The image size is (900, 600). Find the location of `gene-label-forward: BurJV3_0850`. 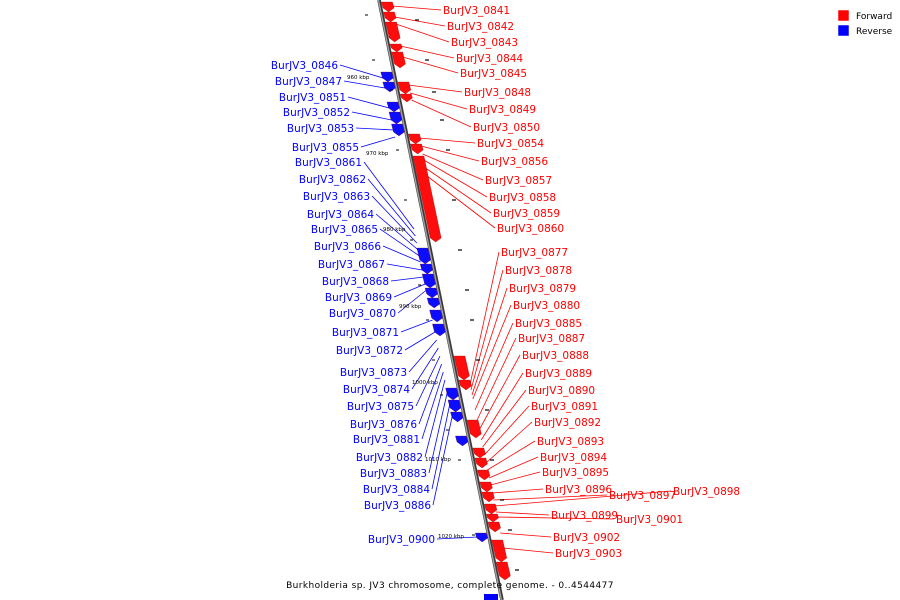

gene-label-forward: BurJV3_0850 is located at coordinates (506, 128).